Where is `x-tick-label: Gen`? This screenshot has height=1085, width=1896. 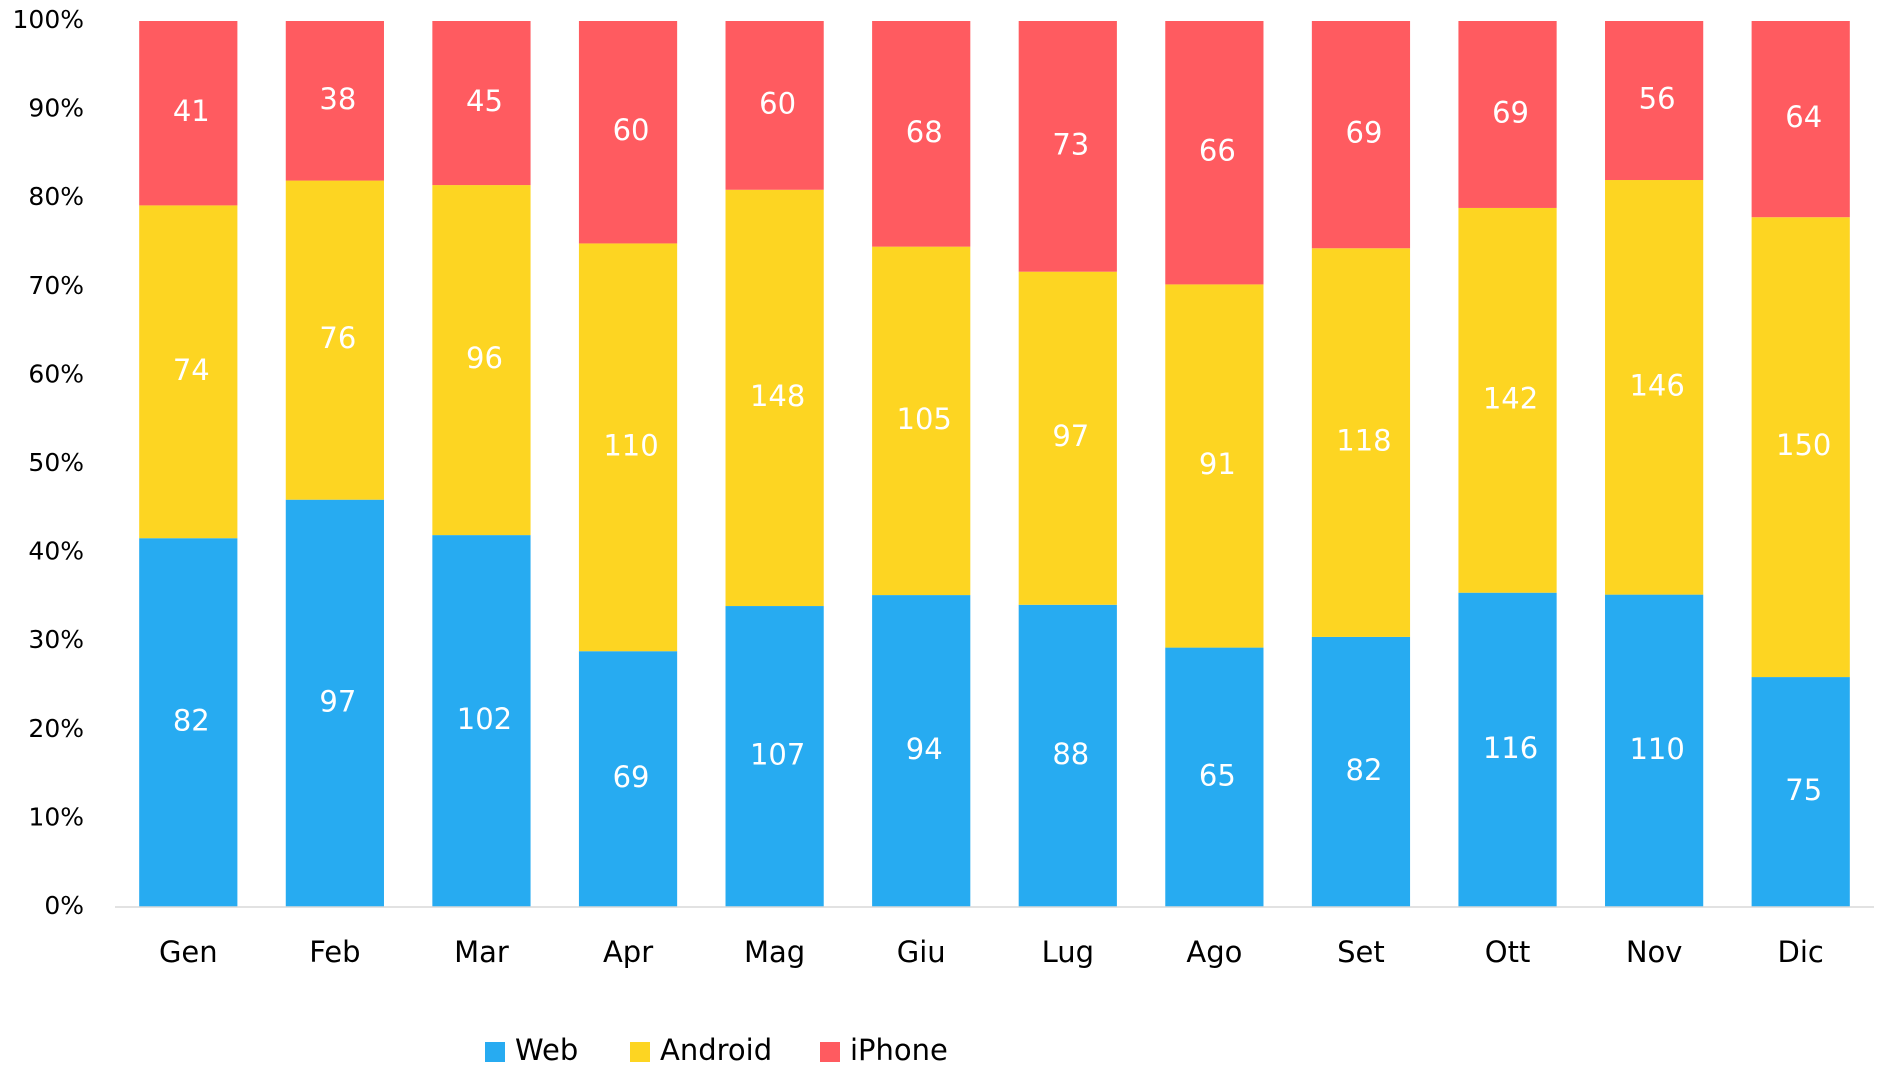
x-tick-label: Gen is located at coordinates (188, 952).